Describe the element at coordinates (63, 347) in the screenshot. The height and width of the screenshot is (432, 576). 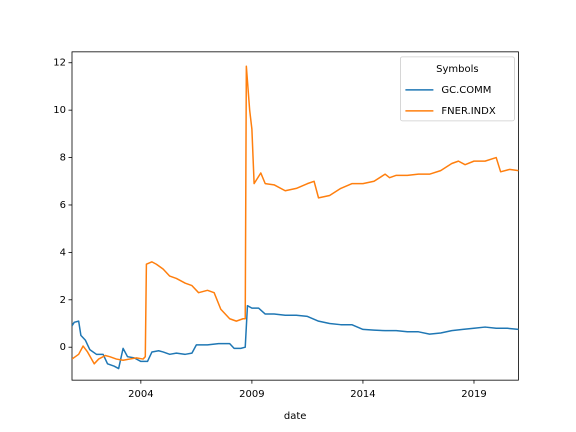
I see `y-tick-label: 0` at that location.